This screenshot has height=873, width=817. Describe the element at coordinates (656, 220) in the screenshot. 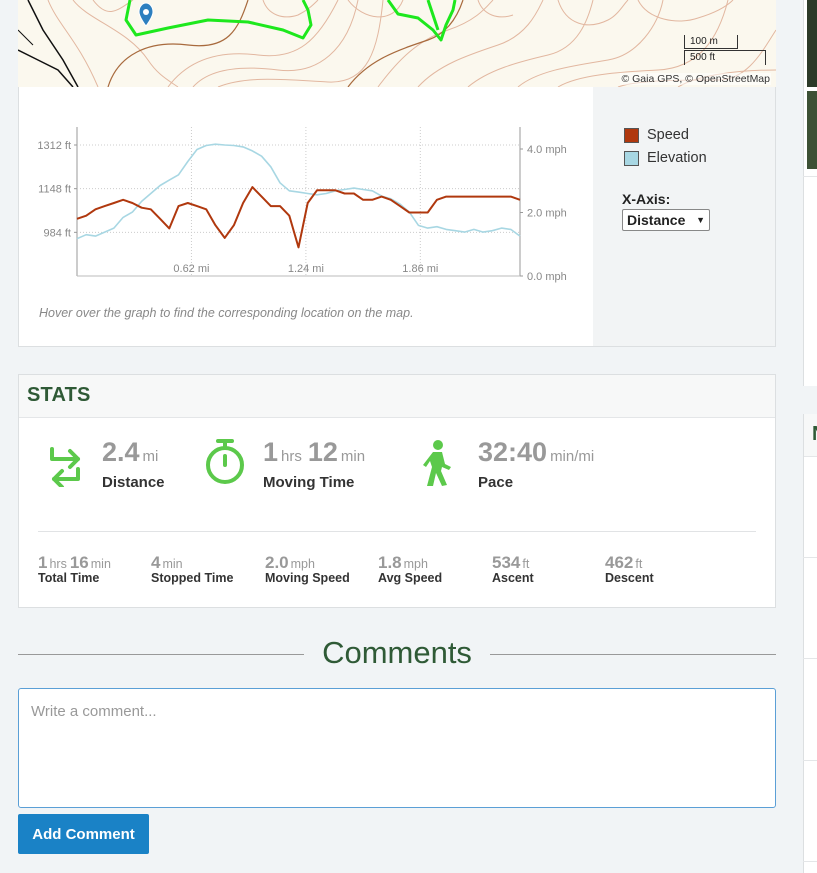

I see `xaxis-selected-value: Distance` at that location.